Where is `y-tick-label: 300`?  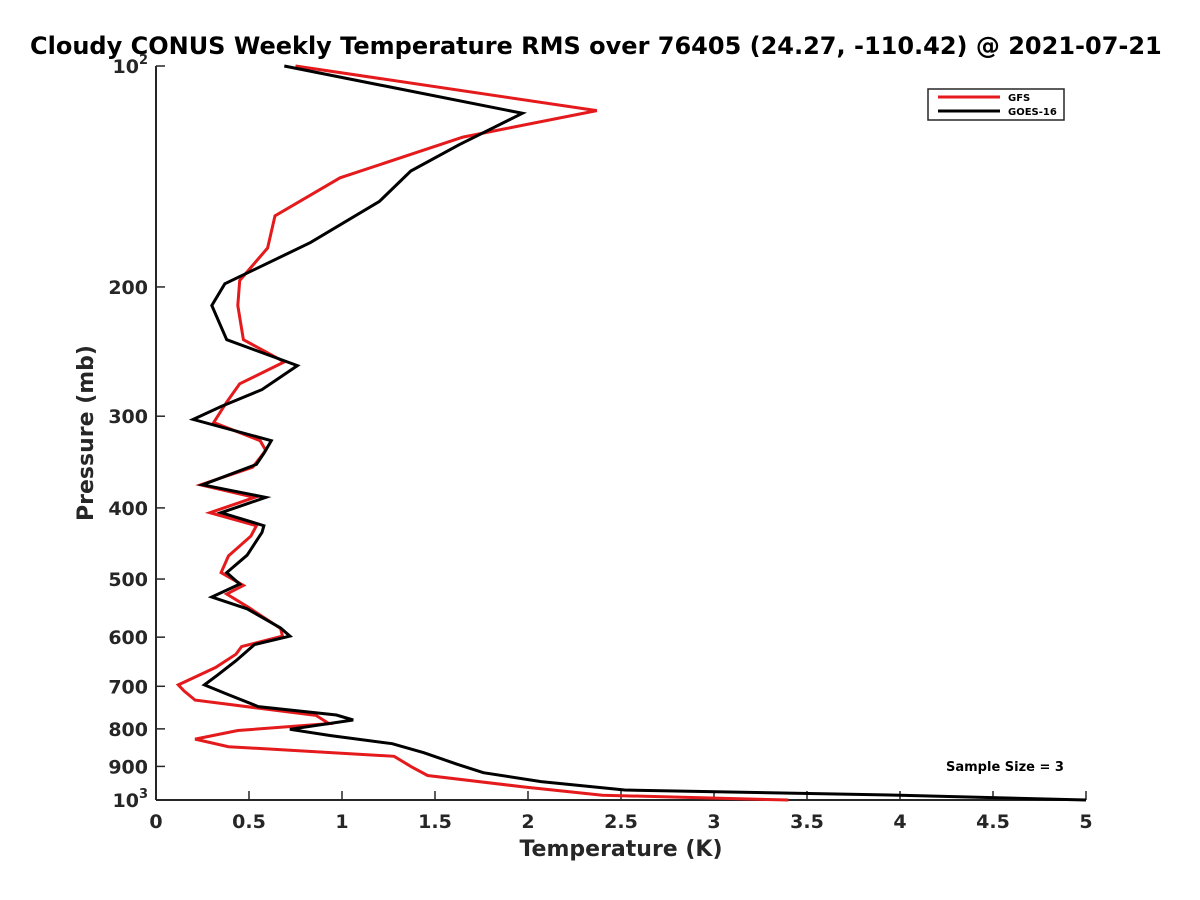 y-tick-label: 300 is located at coordinates (128, 417).